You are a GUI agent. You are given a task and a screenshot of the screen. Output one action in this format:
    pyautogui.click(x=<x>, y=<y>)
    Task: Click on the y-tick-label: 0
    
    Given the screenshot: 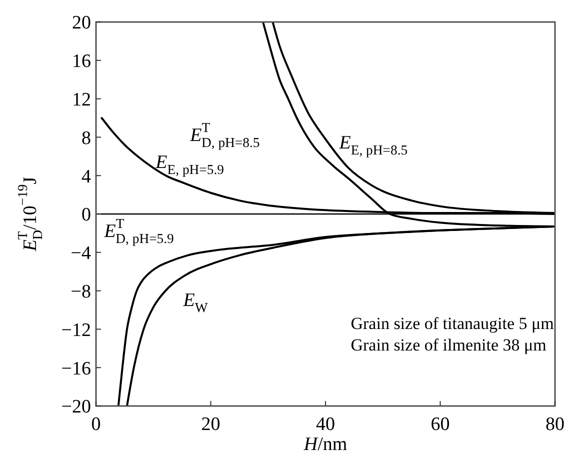 What is the action you would take?
    pyautogui.click(x=86, y=215)
    